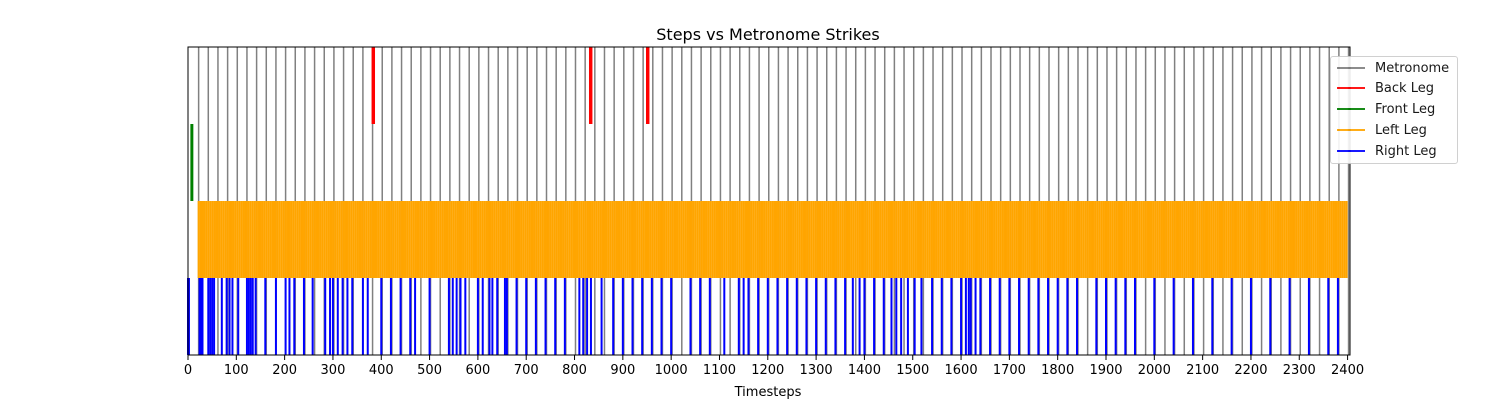 This screenshot has width=1500, height=400. What do you see at coordinates (1404, 88) in the screenshot?
I see `legend-label-back-leg: Back Leg` at bounding box center [1404, 88].